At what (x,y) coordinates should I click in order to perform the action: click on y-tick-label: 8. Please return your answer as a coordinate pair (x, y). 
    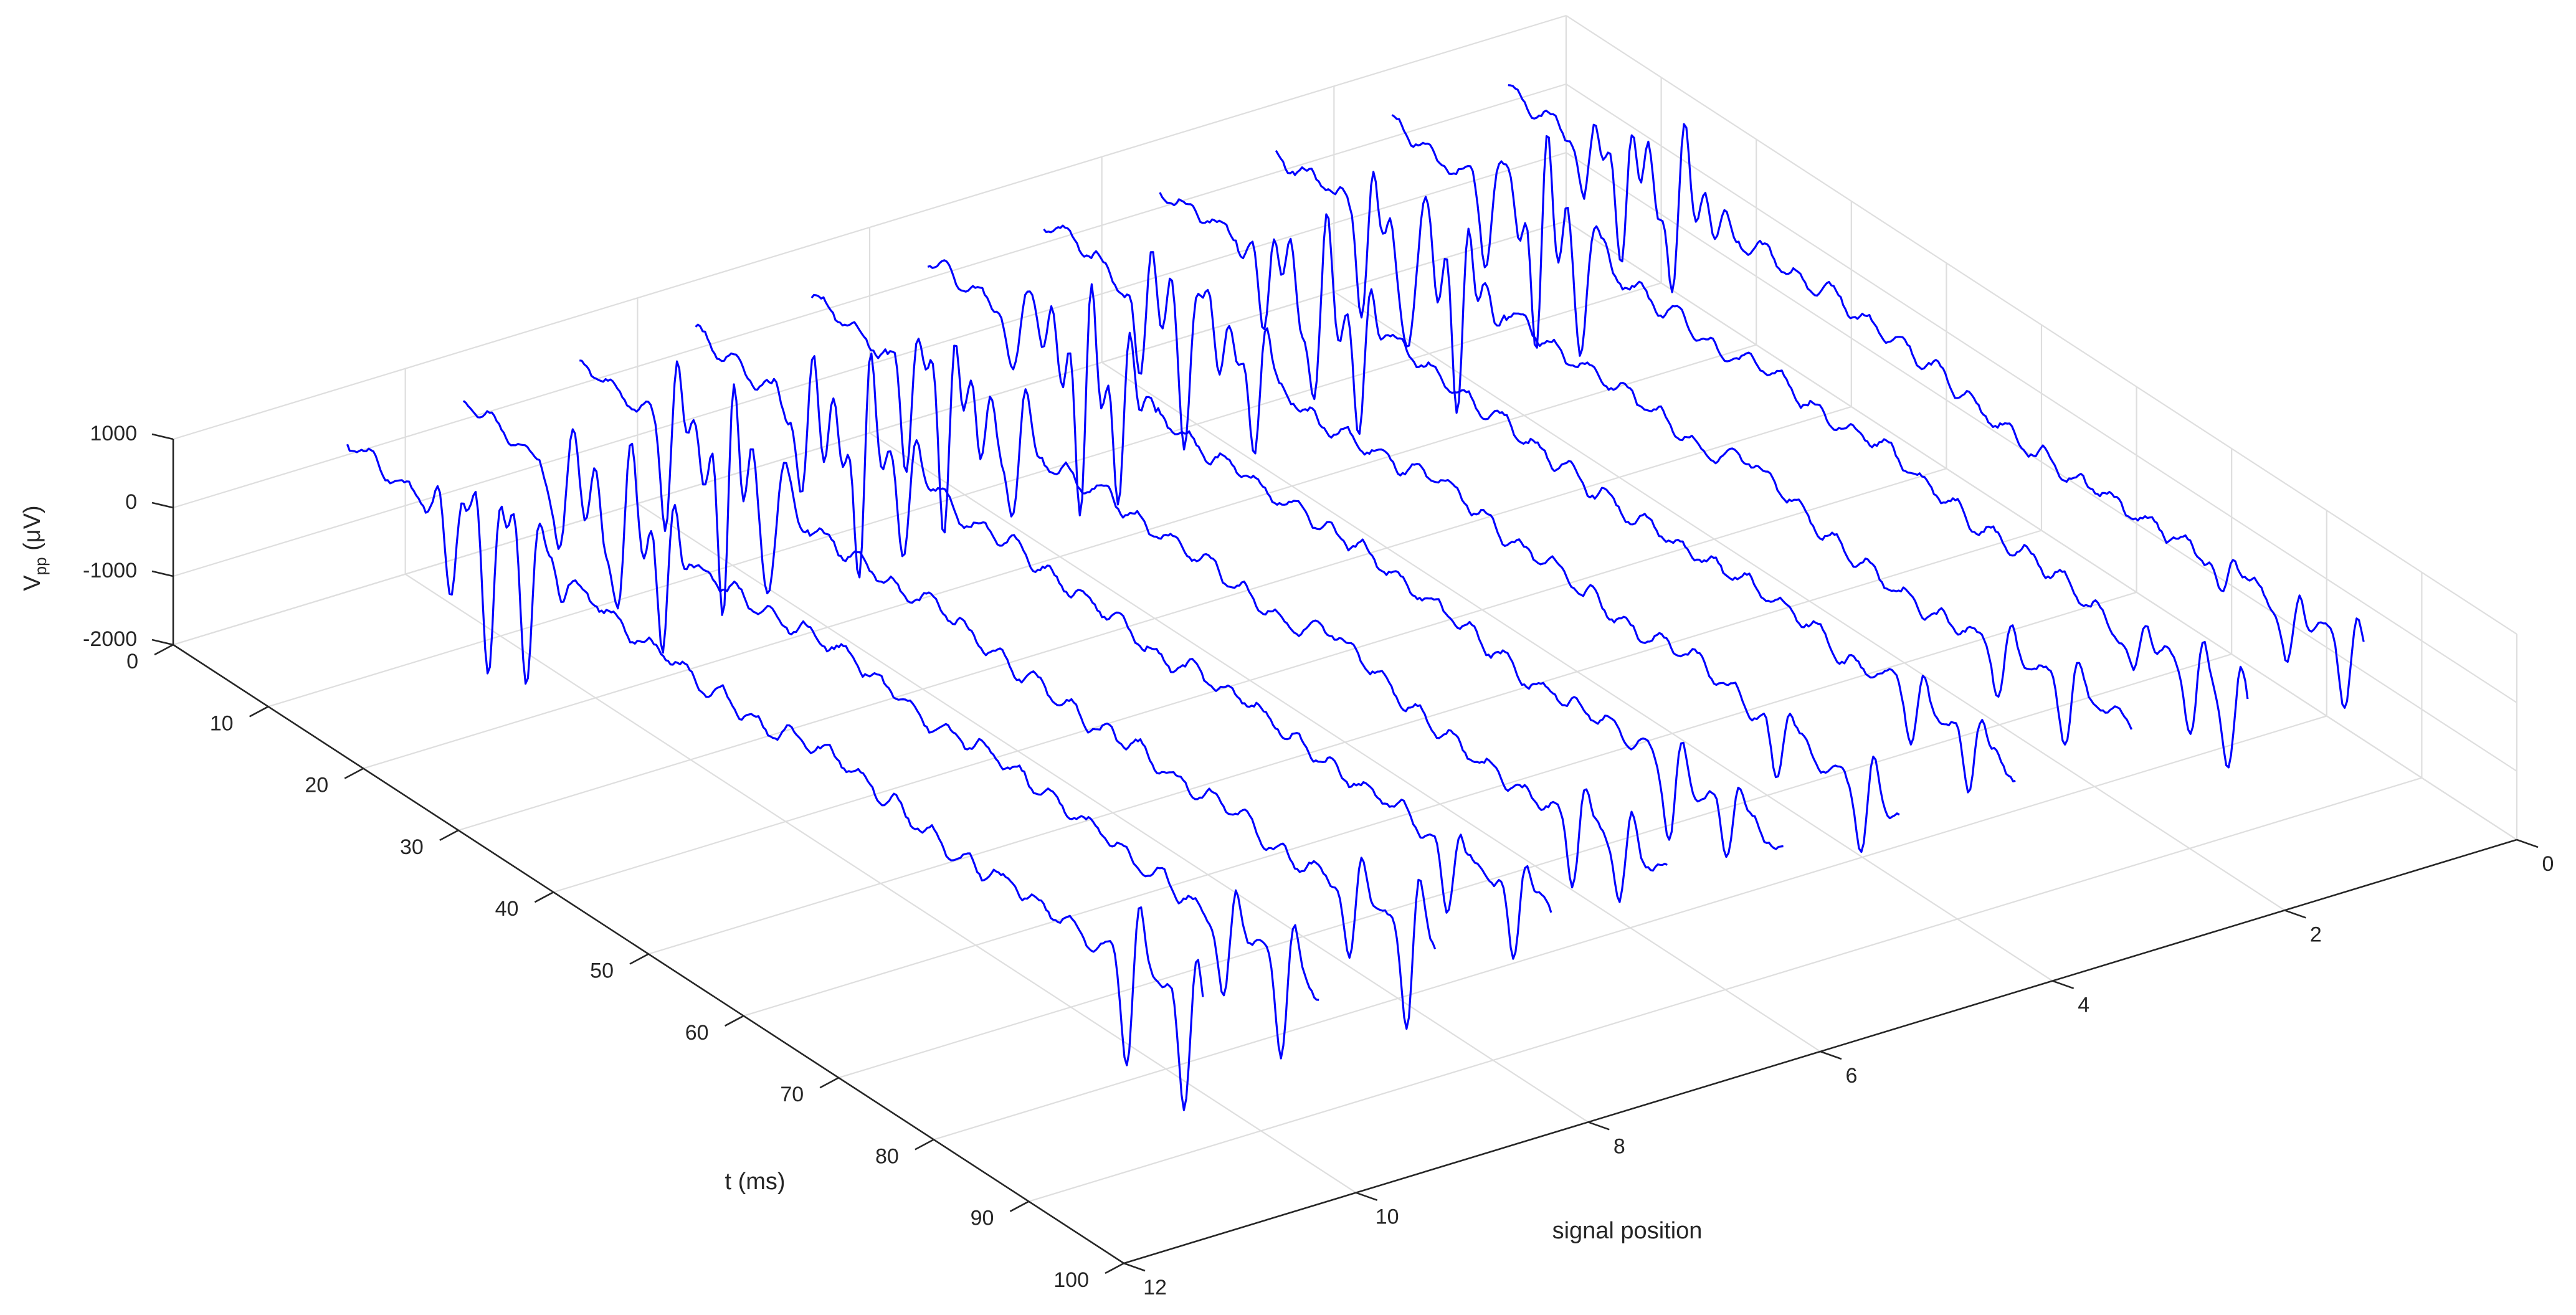
    Looking at the image, I should click on (1619, 1146).